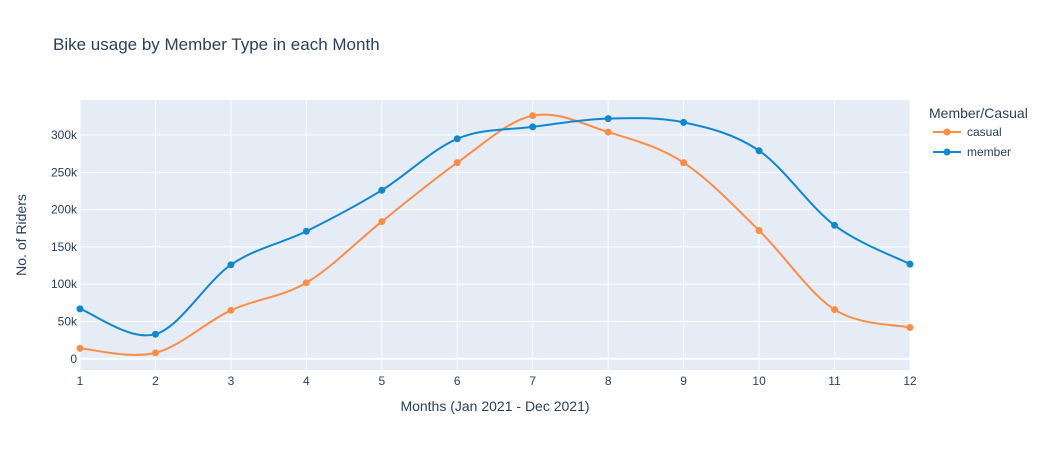  Describe the element at coordinates (306, 381) in the screenshot. I see `x-tick-label: 4` at that location.